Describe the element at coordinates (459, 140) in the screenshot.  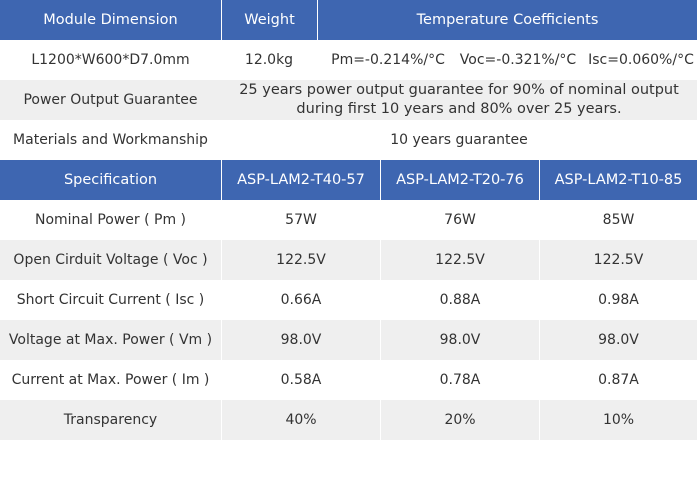
I see `materials-value: 10 years guarantee` at that location.